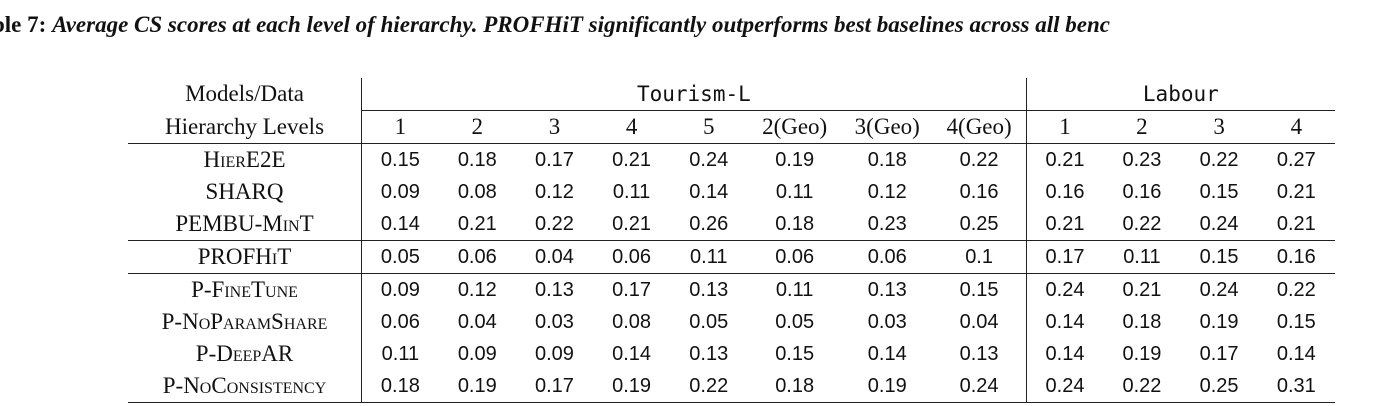 This screenshot has width=1388, height=406. What do you see at coordinates (245, 354) in the screenshot?
I see `model-name-cell: P-DeepAR` at bounding box center [245, 354].